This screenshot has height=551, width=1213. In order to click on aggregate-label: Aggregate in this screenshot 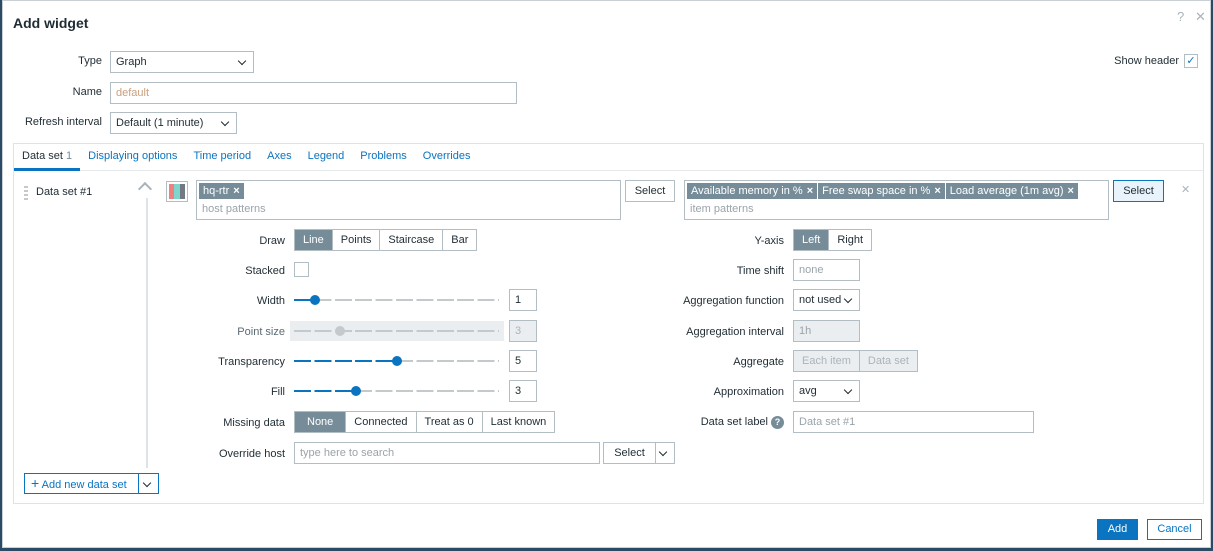, I will do `click(758, 362)`.